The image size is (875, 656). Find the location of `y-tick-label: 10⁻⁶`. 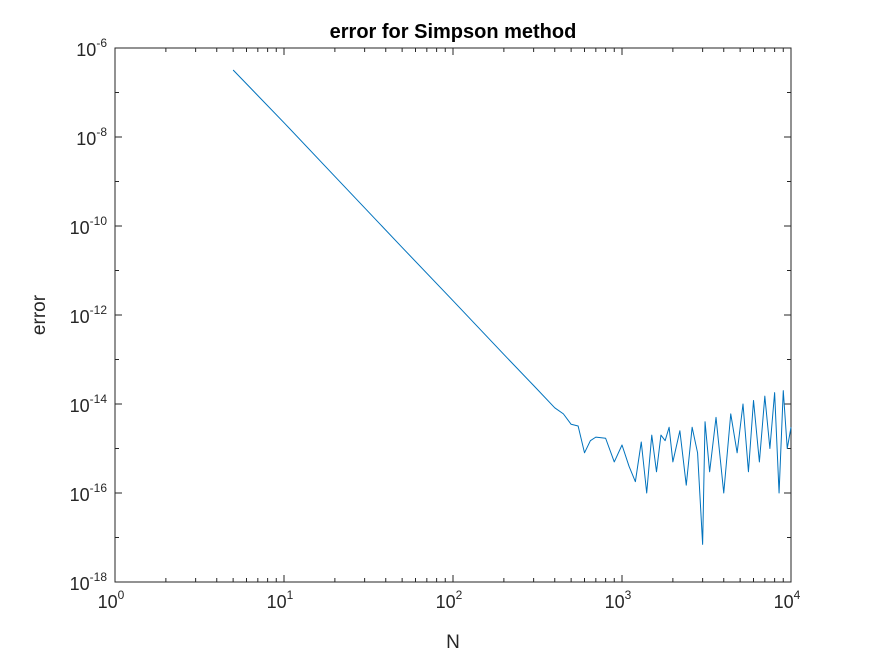

y-tick-label: 10⁻⁶ is located at coordinates (91, 48).